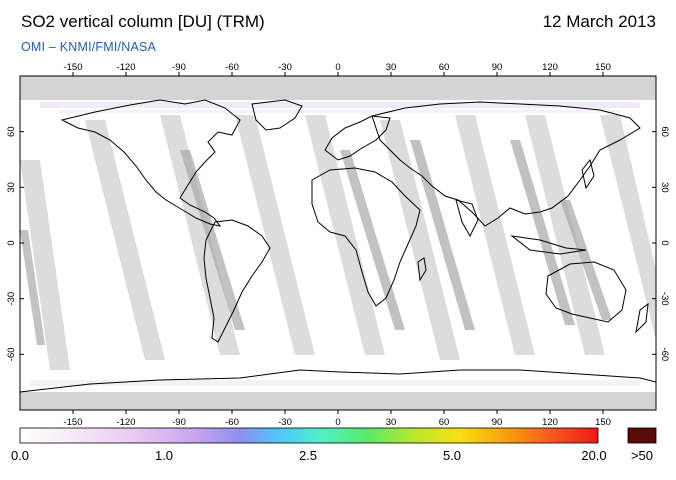 This screenshot has width=676, height=480. I want to click on right-lat-label-4: -60, so click(664, 354).